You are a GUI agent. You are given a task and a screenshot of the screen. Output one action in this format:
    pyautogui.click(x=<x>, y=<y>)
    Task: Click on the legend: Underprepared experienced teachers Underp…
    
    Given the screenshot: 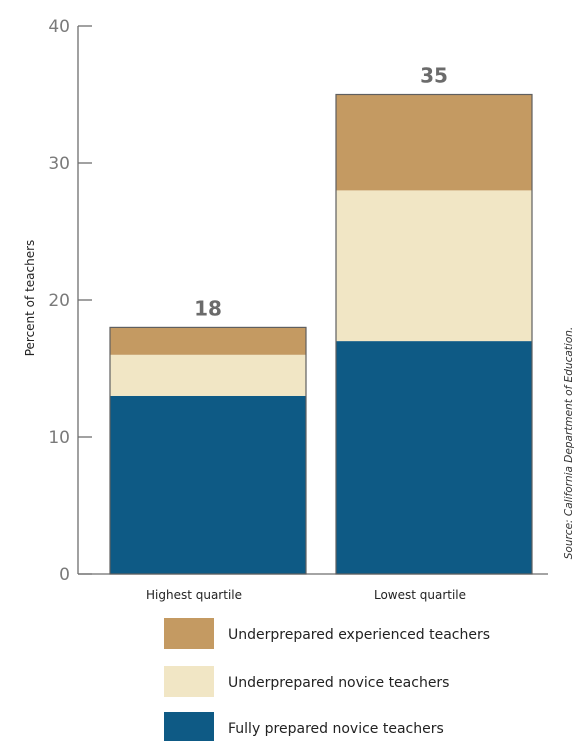 What is the action you would take?
    pyautogui.click(x=327, y=679)
    